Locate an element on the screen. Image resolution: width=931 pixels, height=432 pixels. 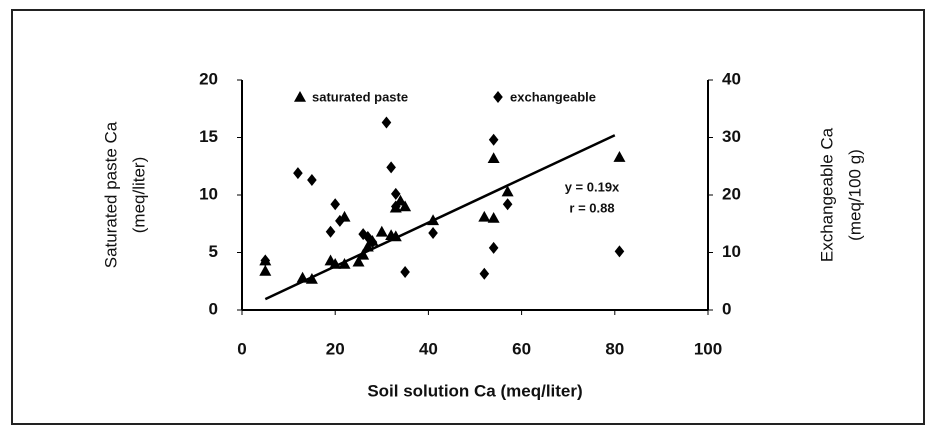
x-tick-label: 0 is located at coordinates (241, 348).